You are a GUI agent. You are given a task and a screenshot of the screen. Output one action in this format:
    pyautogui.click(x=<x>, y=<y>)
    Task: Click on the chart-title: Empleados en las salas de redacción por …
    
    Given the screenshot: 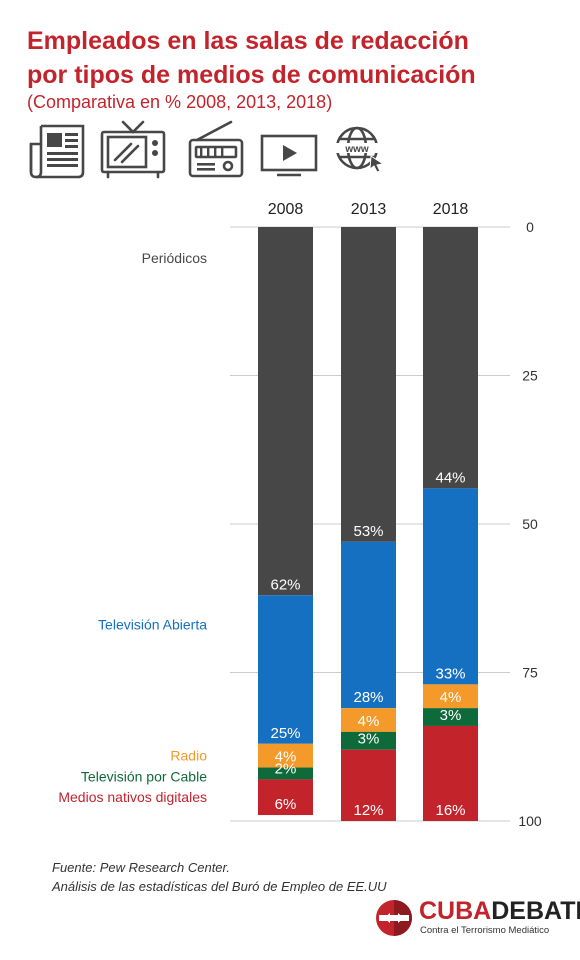 What is the action you would take?
    pyautogui.click(x=297, y=58)
    